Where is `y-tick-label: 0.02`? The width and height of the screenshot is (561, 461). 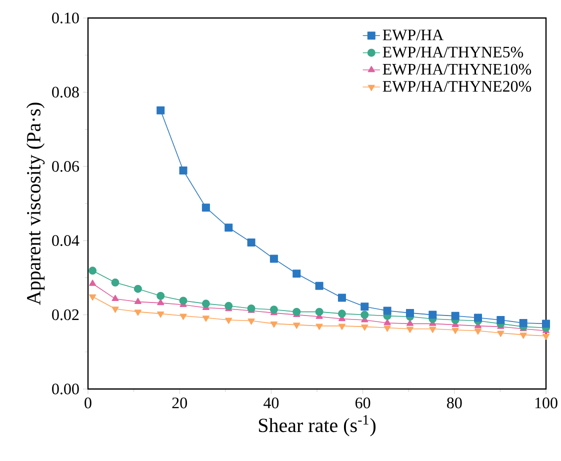
y-tick-label: 0.02 is located at coordinates (65, 314).